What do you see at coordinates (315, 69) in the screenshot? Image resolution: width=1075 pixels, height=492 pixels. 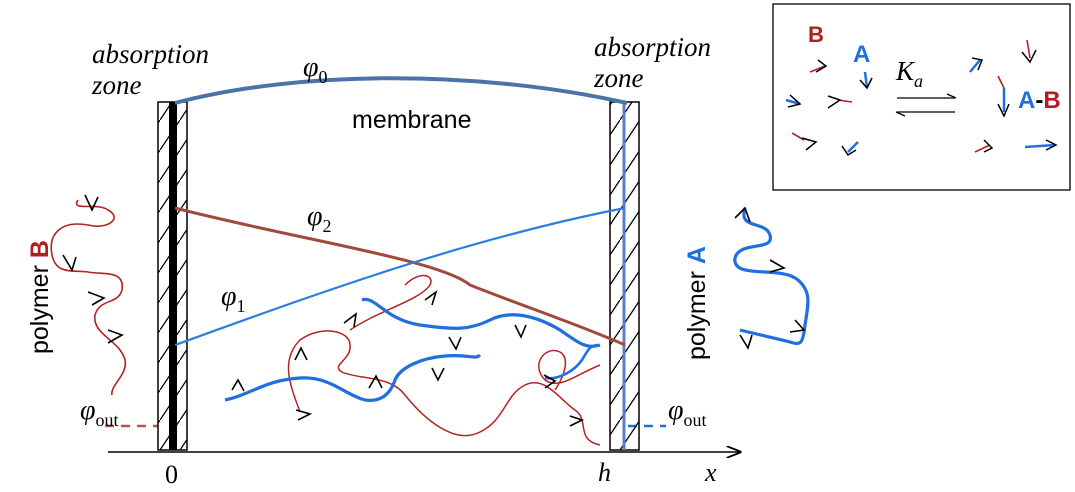 I see `phi0-label: φ0` at bounding box center [315, 69].